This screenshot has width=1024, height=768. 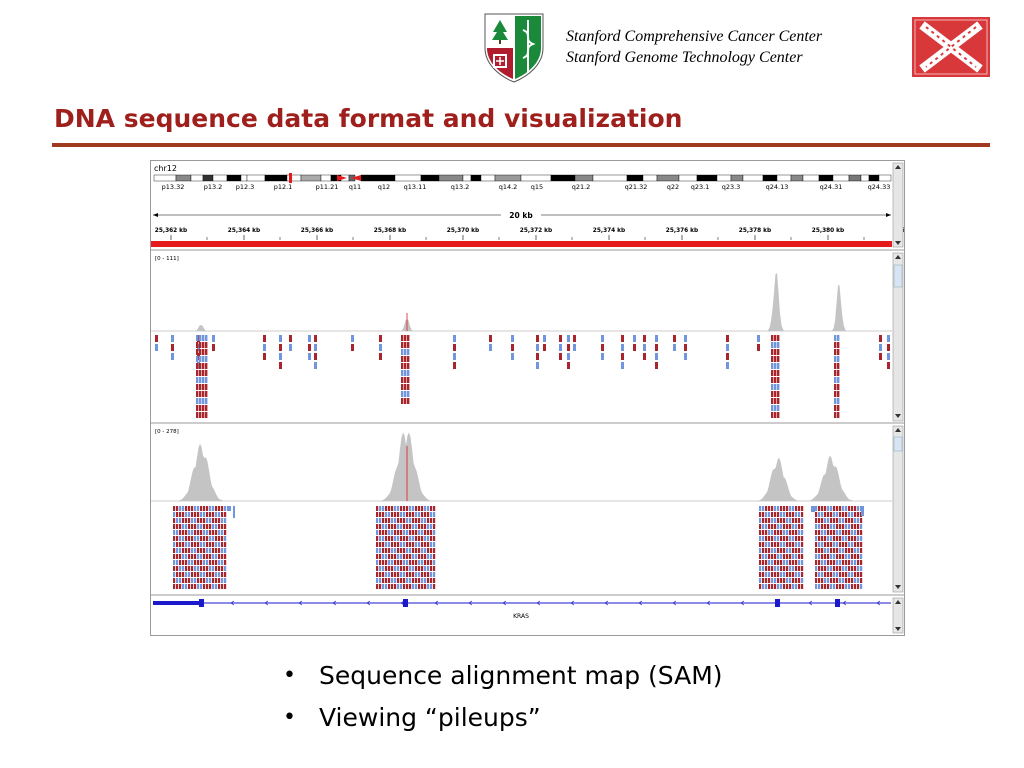 I want to click on track1-scrollbar, so click(x=898, y=337).